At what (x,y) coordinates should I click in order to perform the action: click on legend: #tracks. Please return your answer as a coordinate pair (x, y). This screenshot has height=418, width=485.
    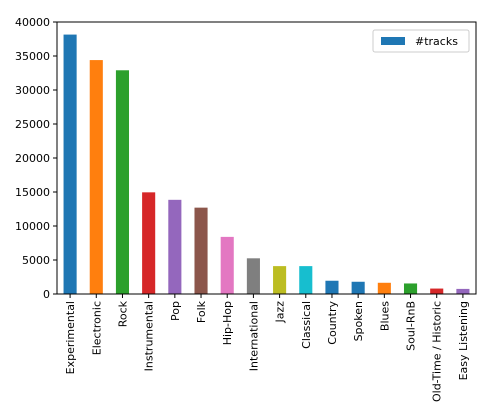
    Looking at the image, I should click on (421, 41).